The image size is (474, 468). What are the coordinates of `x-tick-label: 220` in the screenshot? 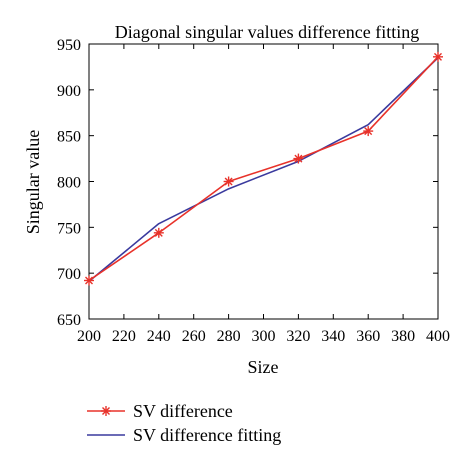 It's located at (124, 336).